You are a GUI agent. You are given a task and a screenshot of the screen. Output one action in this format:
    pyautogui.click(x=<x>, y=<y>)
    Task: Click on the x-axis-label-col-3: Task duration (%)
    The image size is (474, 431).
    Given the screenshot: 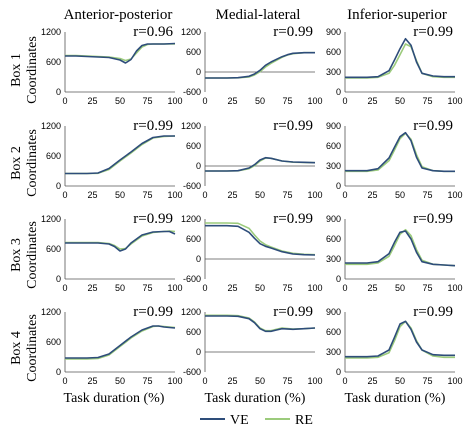 What is the action you would take?
    pyautogui.click(x=395, y=398)
    